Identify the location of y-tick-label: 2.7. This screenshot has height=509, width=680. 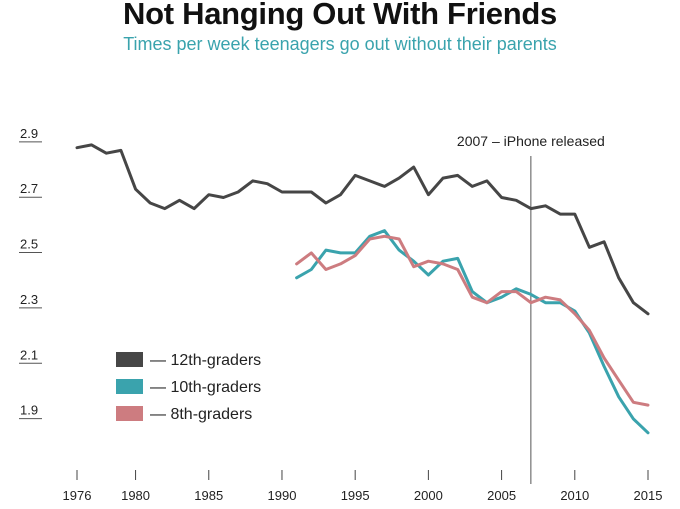
(29, 188).